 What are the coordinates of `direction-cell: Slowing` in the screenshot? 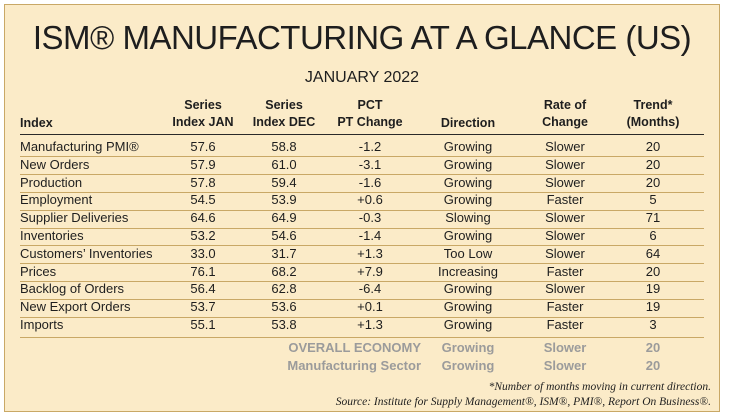 It's located at (468, 218).